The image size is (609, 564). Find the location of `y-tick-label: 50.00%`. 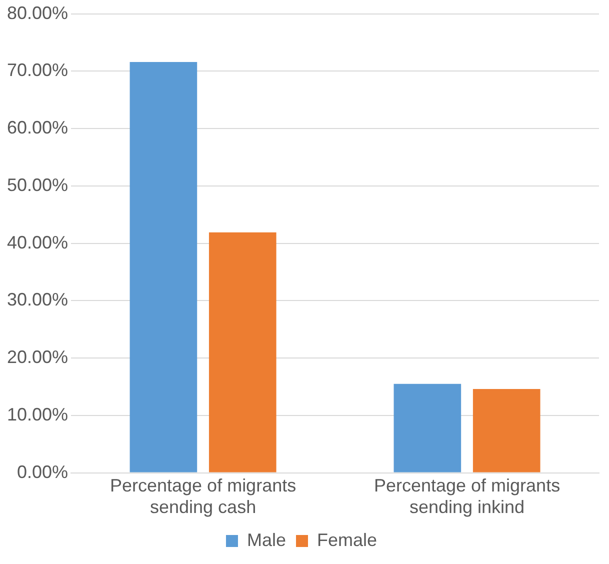

y-tick-label: 50.00% is located at coordinates (37, 184).